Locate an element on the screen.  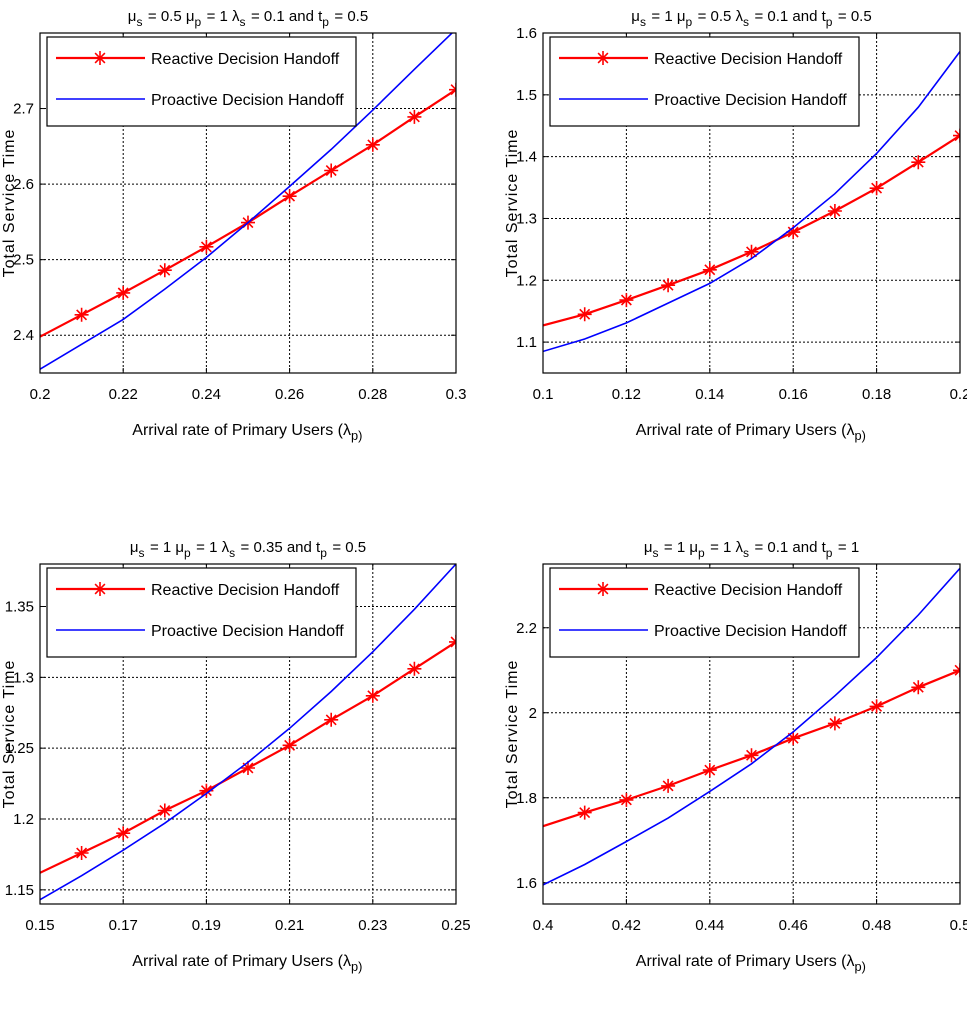
x-tick-label: 0.46 is located at coordinates (793, 925).